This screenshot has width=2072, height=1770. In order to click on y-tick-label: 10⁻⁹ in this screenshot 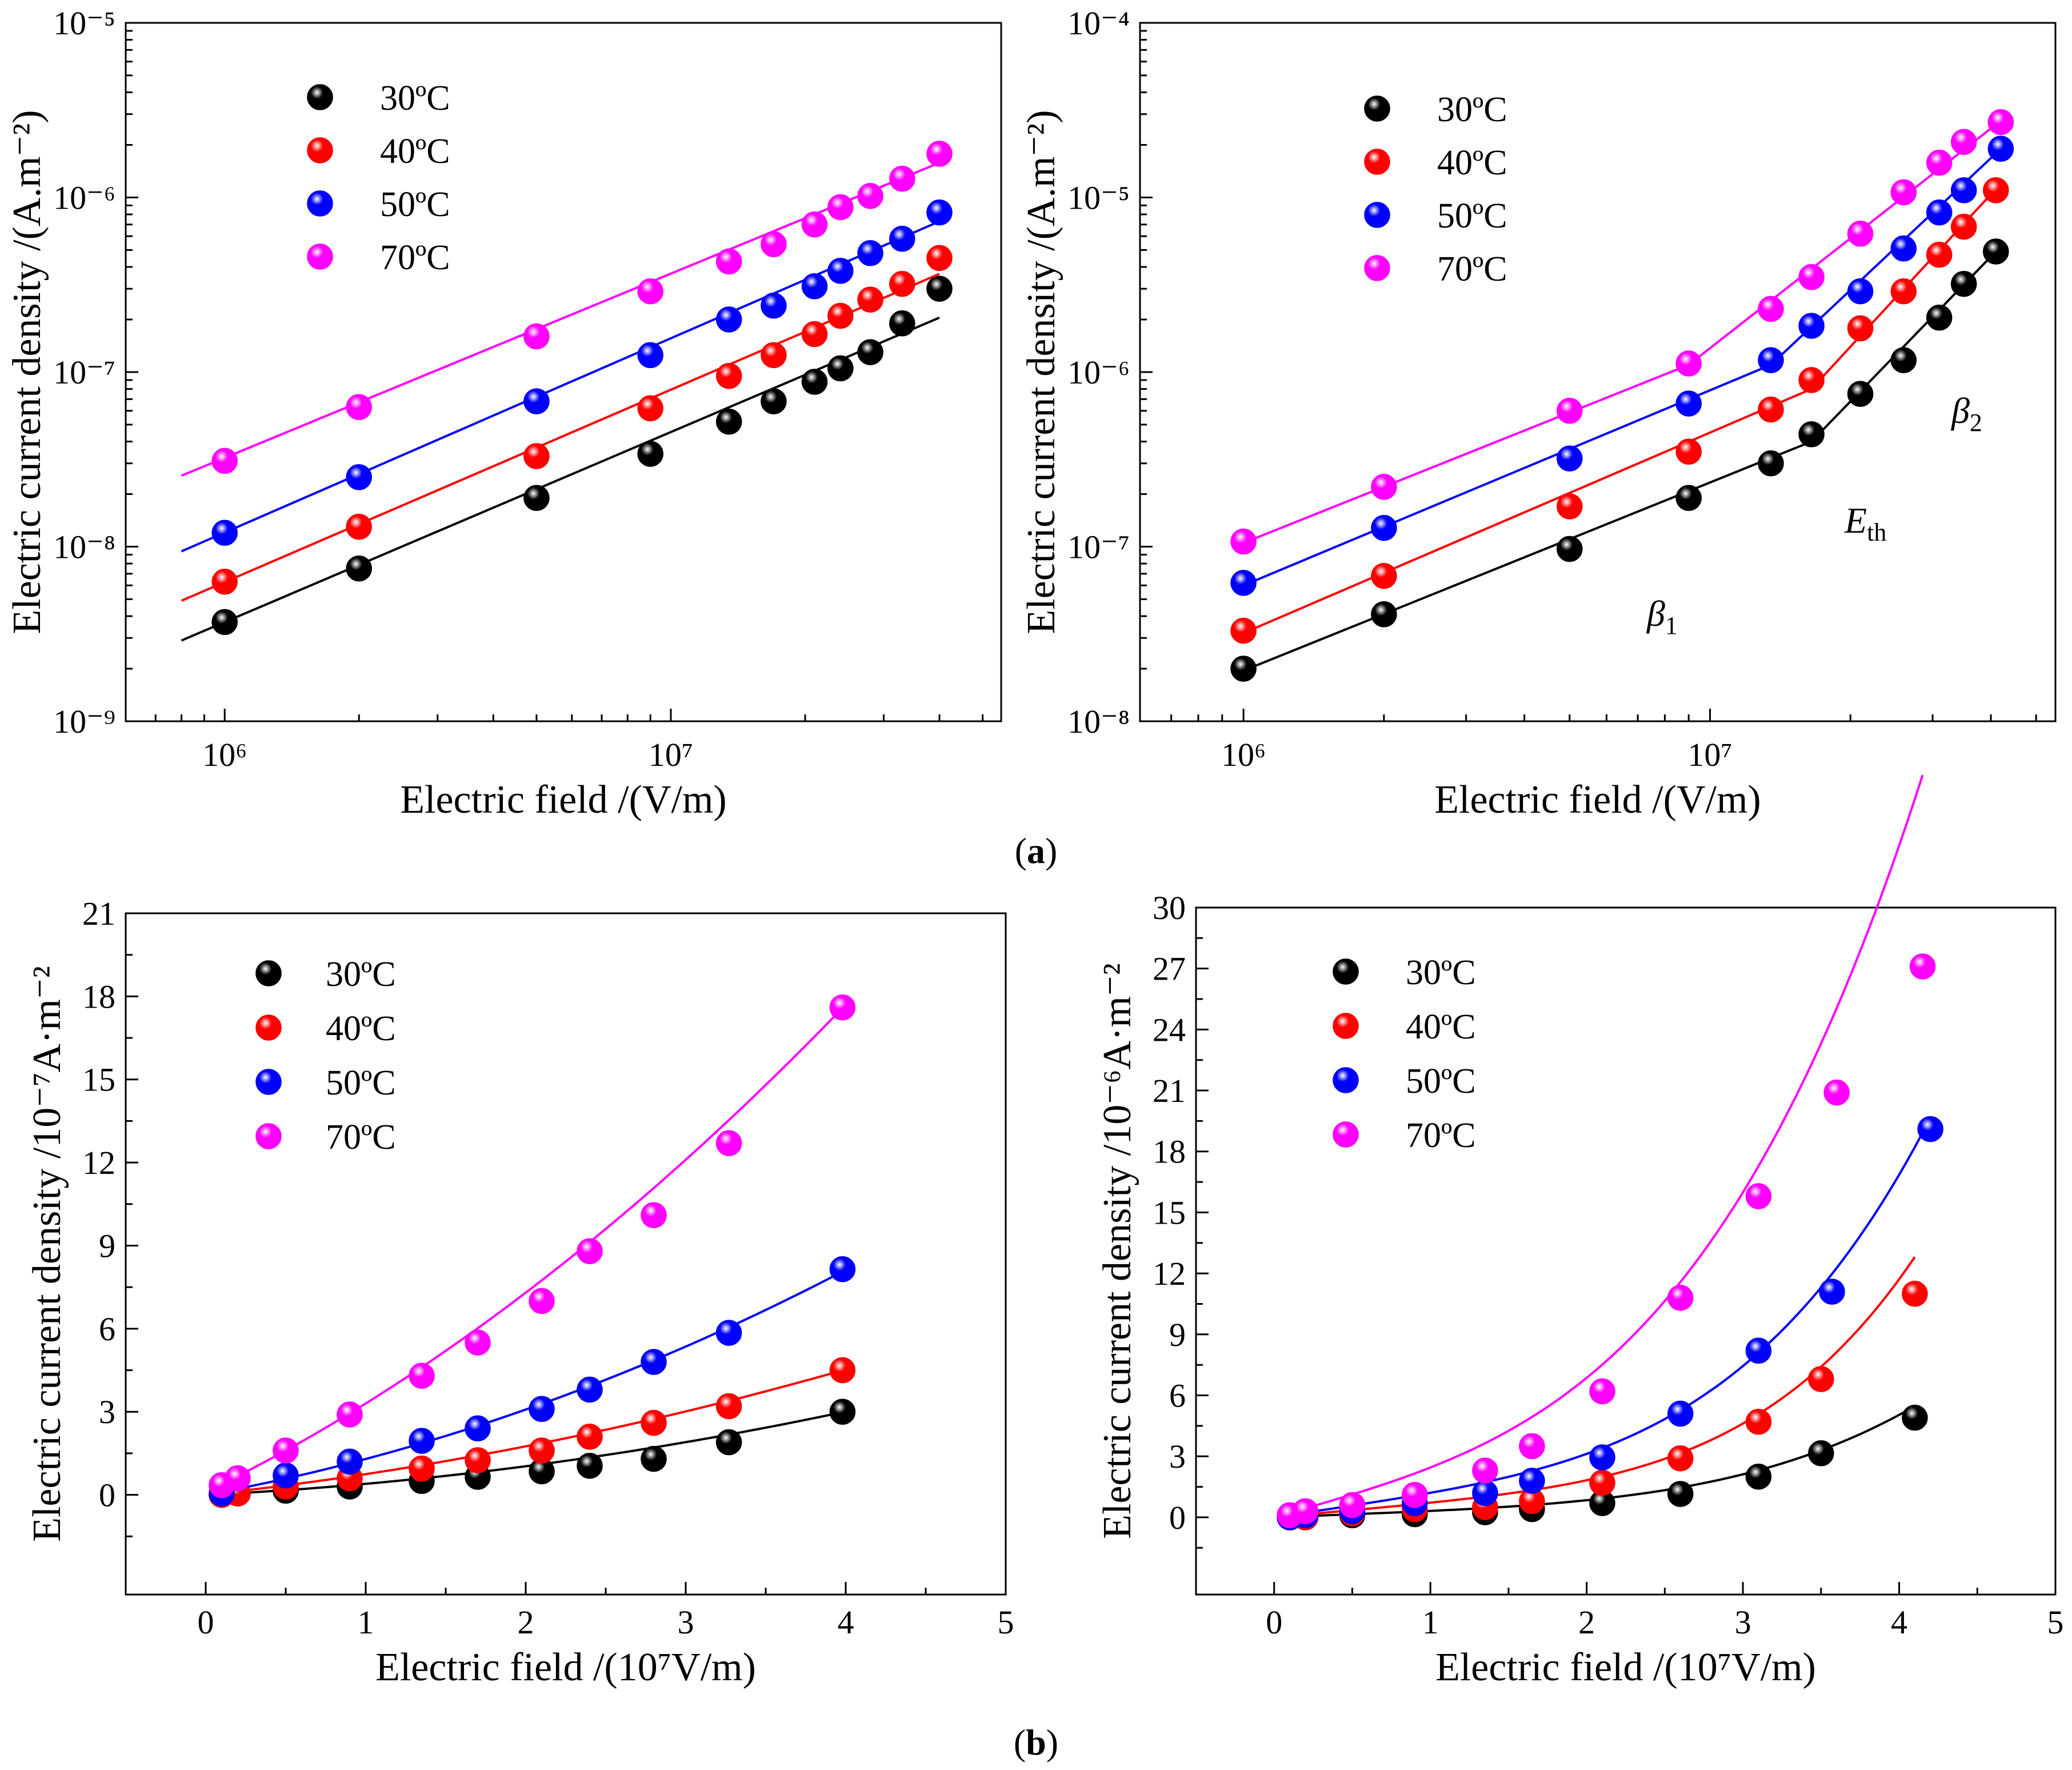, I will do `click(84, 721)`.